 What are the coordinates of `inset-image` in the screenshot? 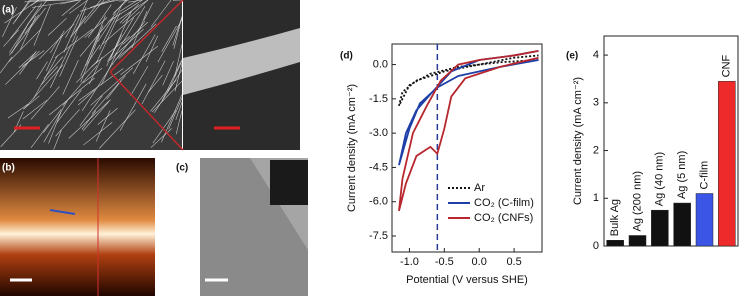 It's located at (289, 182).